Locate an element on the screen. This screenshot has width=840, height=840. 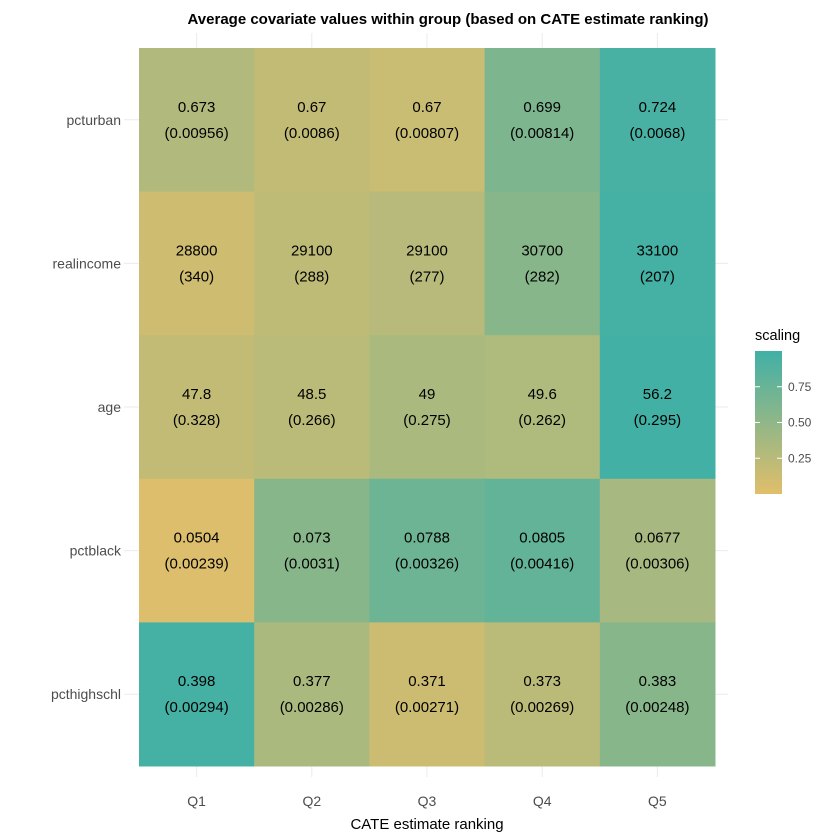
cell-value-label: 0.398 is located at coordinates (197, 681).